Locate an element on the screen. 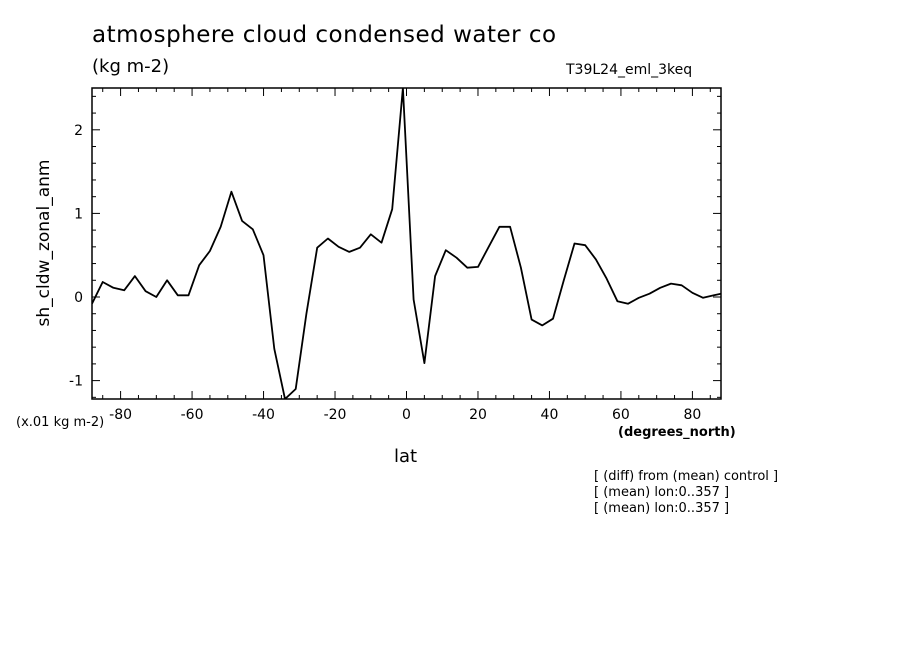 The image size is (904, 654). x-tick-label: -80 is located at coordinates (120, 415).